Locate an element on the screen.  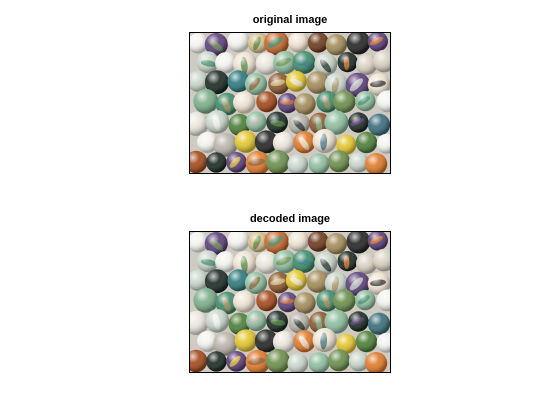
original-image-title: original image is located at coordinates (290, 20).